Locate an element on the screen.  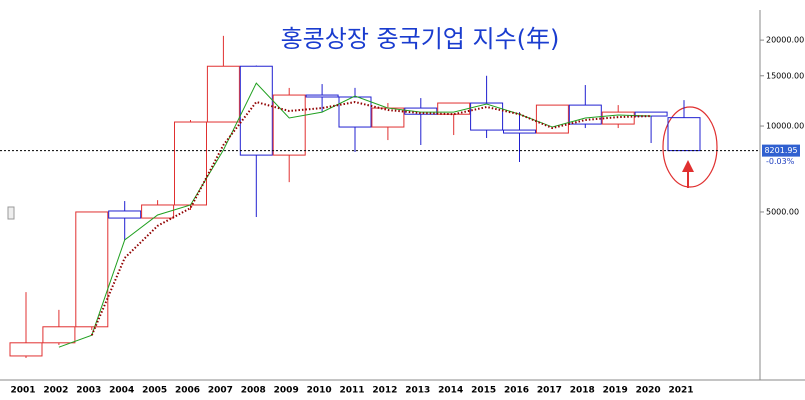
x-tick-label: 2012 is located at coordinates (384, 391).